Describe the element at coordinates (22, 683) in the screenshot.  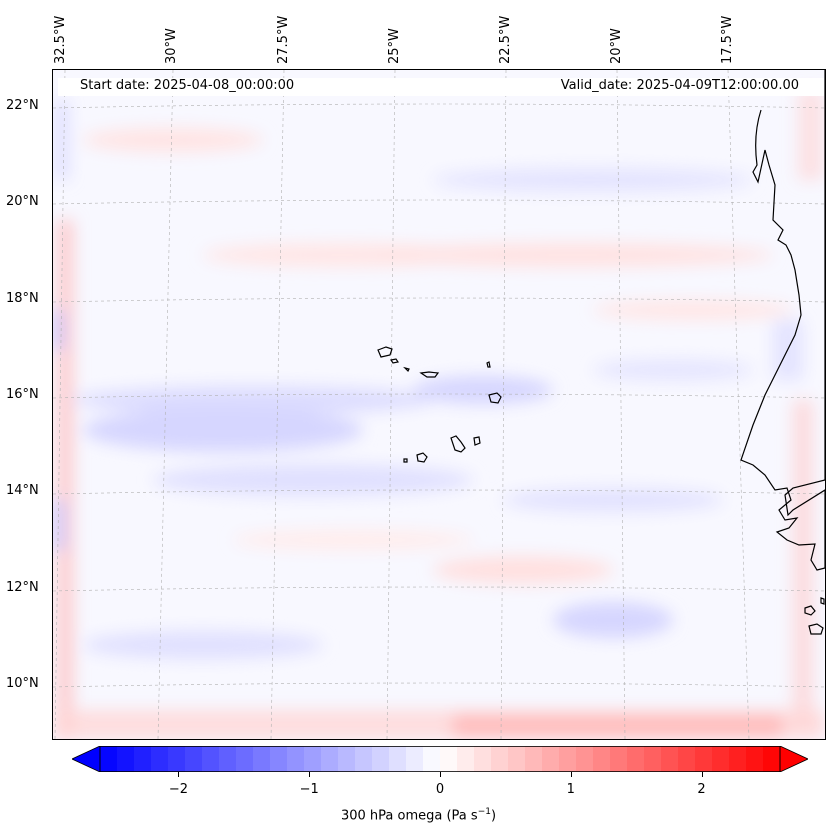
I see `lat-label: 10°N` at that location.